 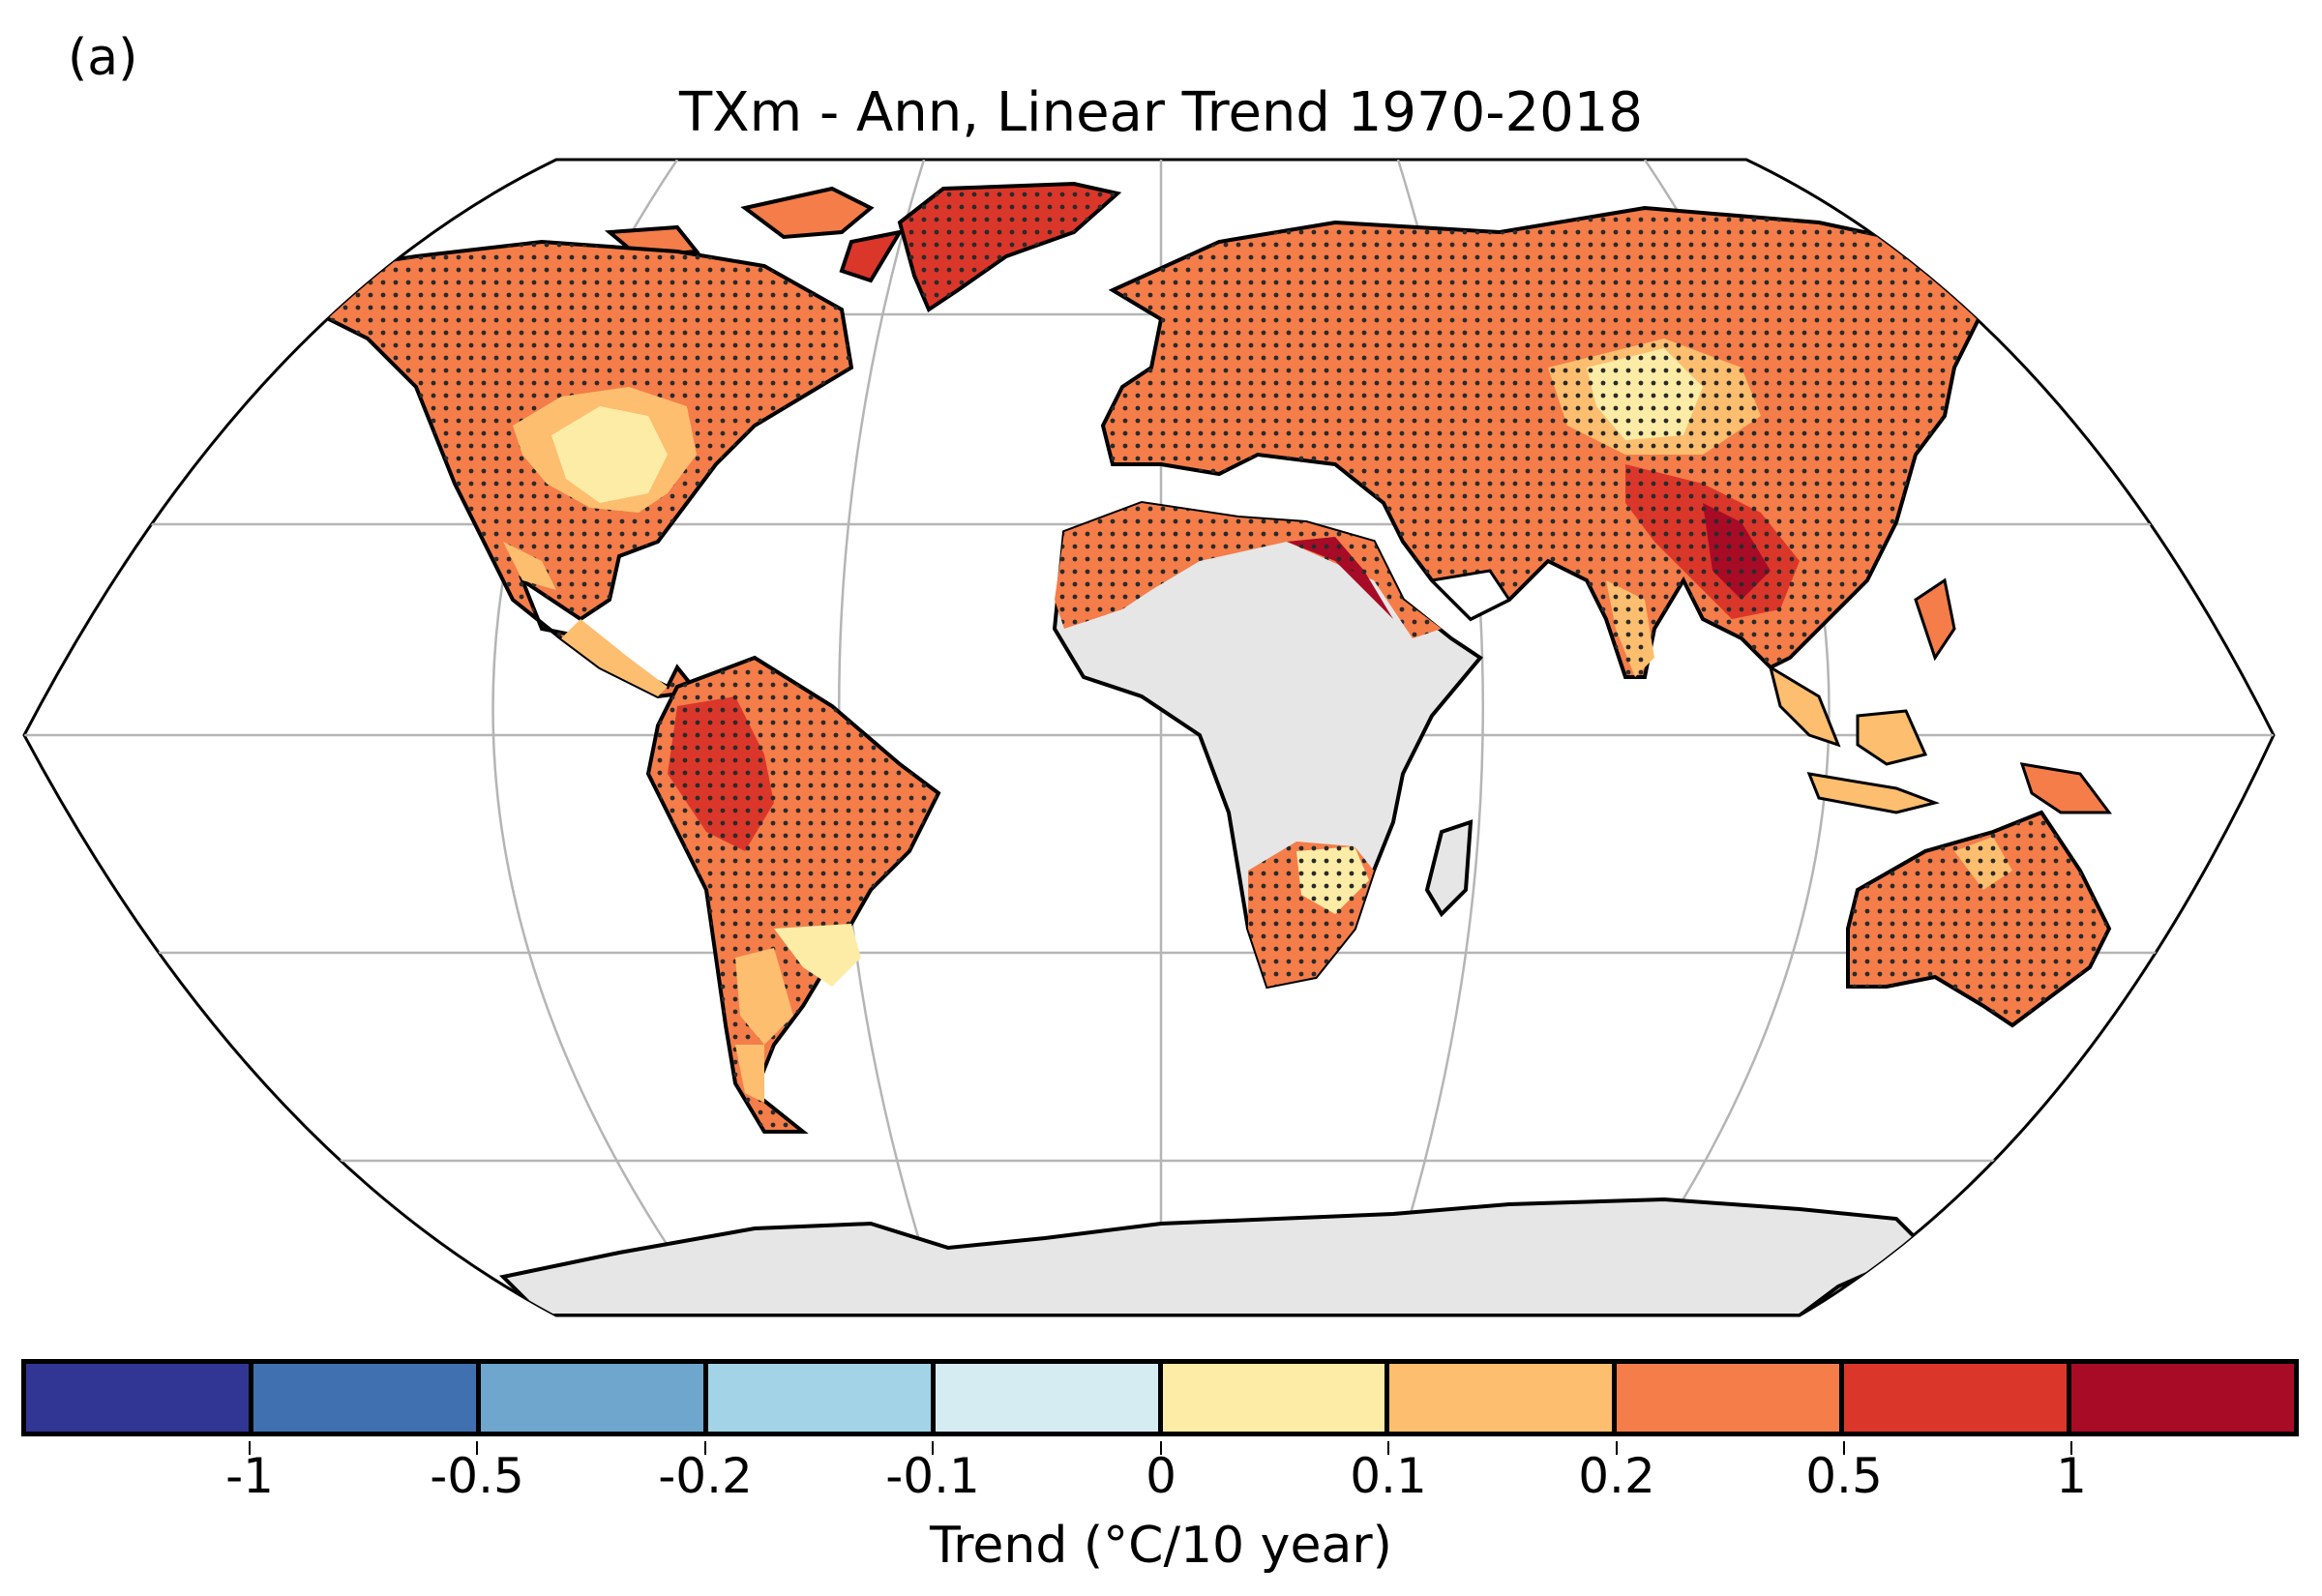 I want to click on colorbar-tick-label: -0.5, so click(x=477, y=1476).